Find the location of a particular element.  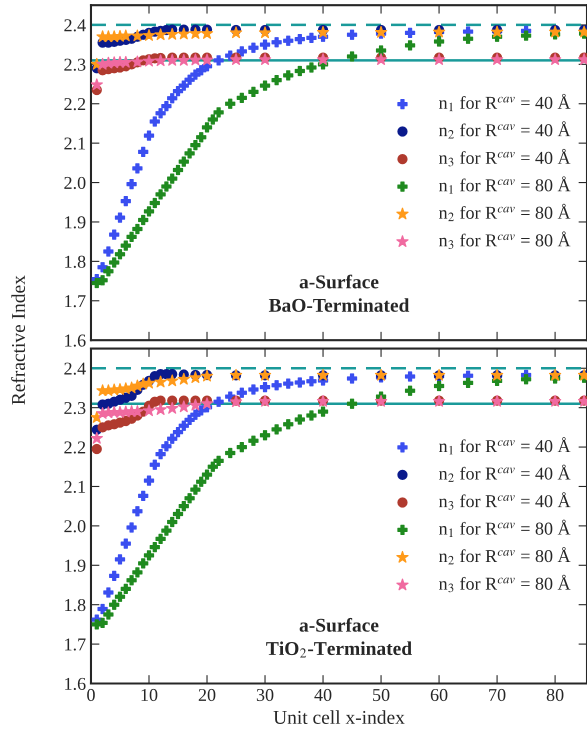

x-tick-label: 0 is located at coordinates (91, 695).